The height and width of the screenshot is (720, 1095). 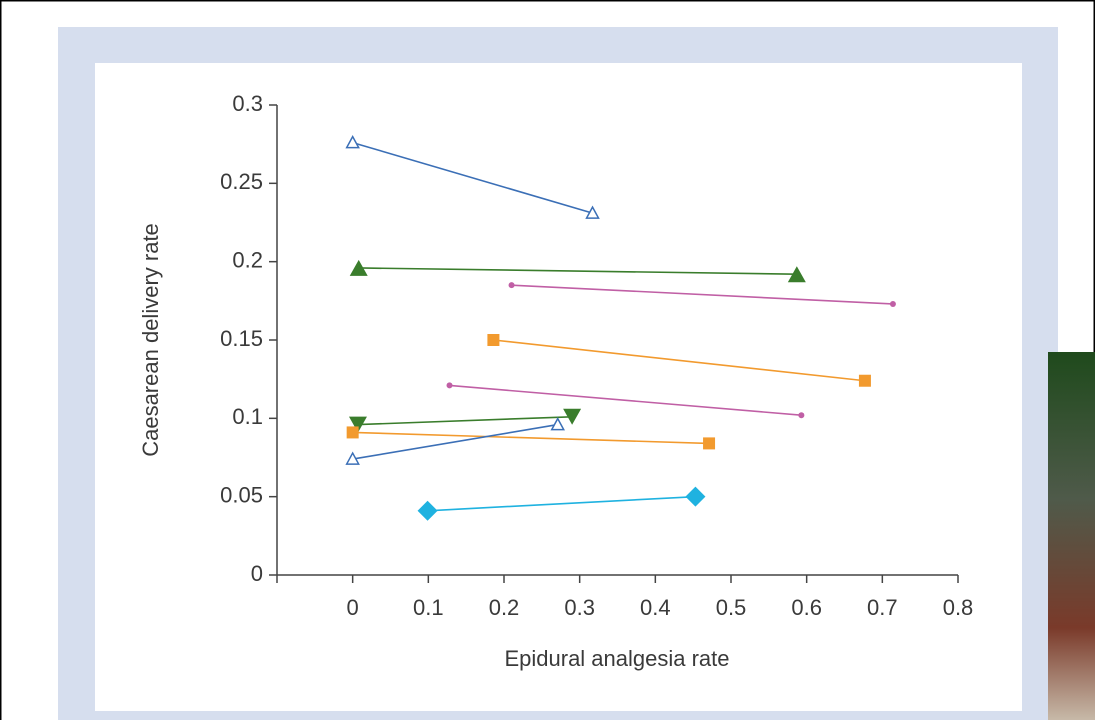 What do you see at coordinates (247, 416) in the screenshot?
I see `y-tick-label: 0.1` at bounding box center [247, 416].